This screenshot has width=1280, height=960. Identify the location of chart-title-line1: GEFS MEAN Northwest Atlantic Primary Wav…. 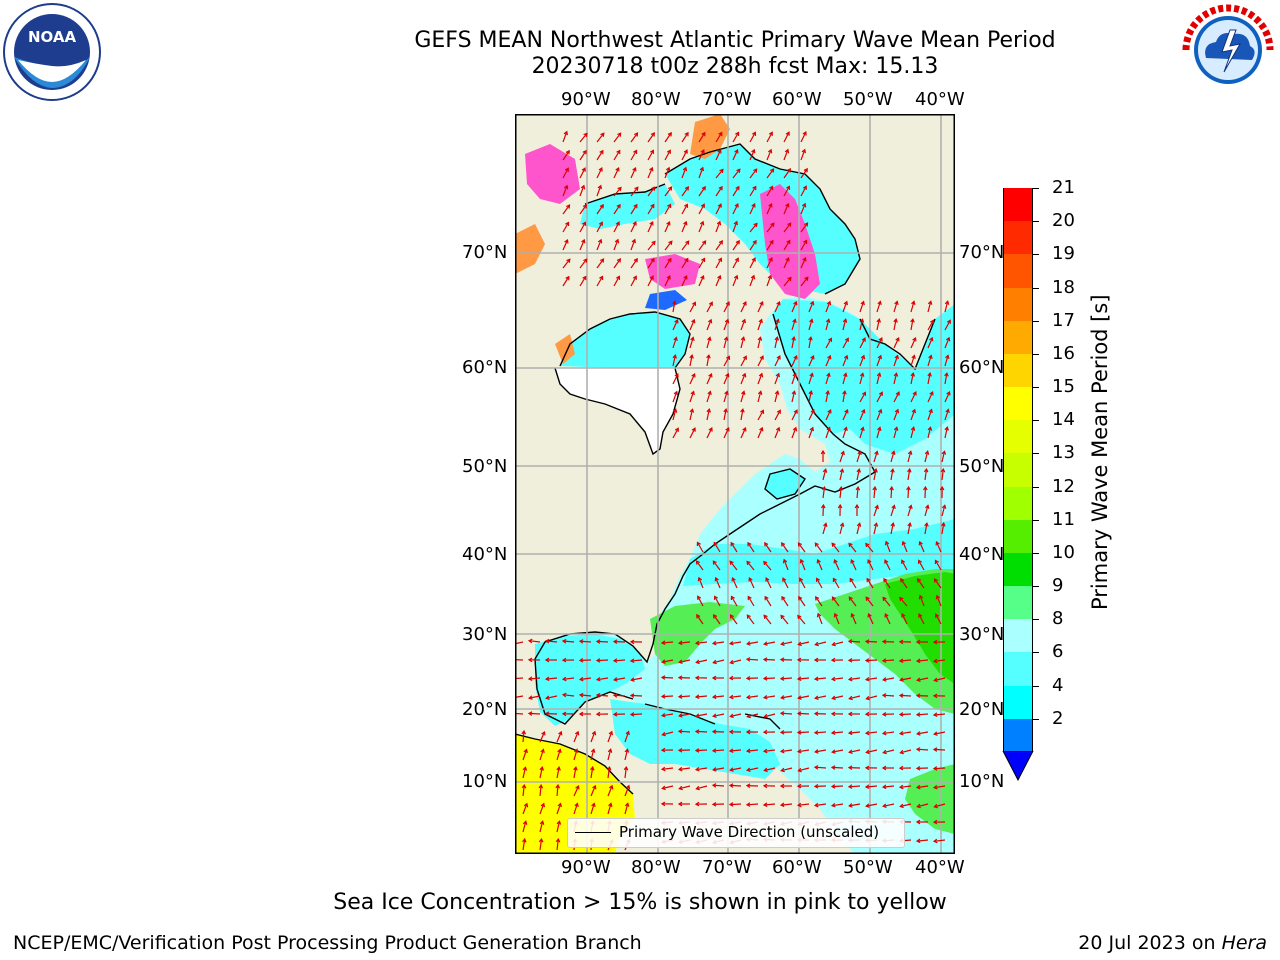
(735, 40).